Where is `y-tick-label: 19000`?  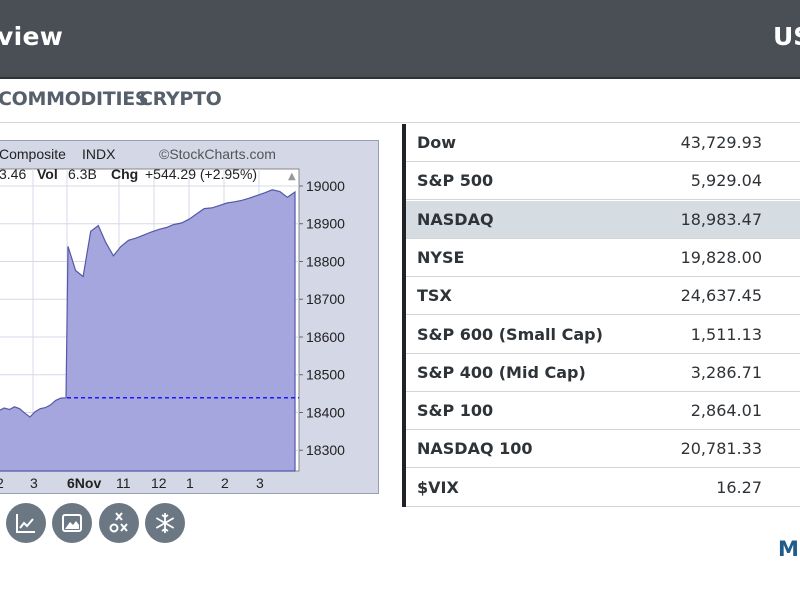 y-tick-label: 19000 is located at coordinates (325, 186).